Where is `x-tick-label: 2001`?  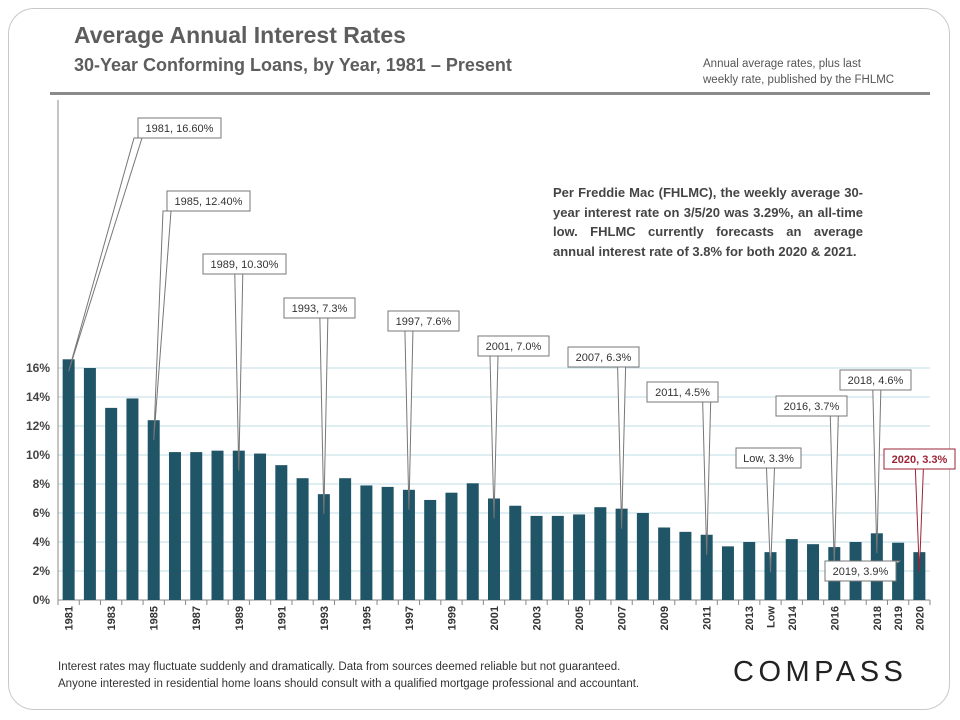 x-tick-label: 2001 is located at coordinates (495, 618).